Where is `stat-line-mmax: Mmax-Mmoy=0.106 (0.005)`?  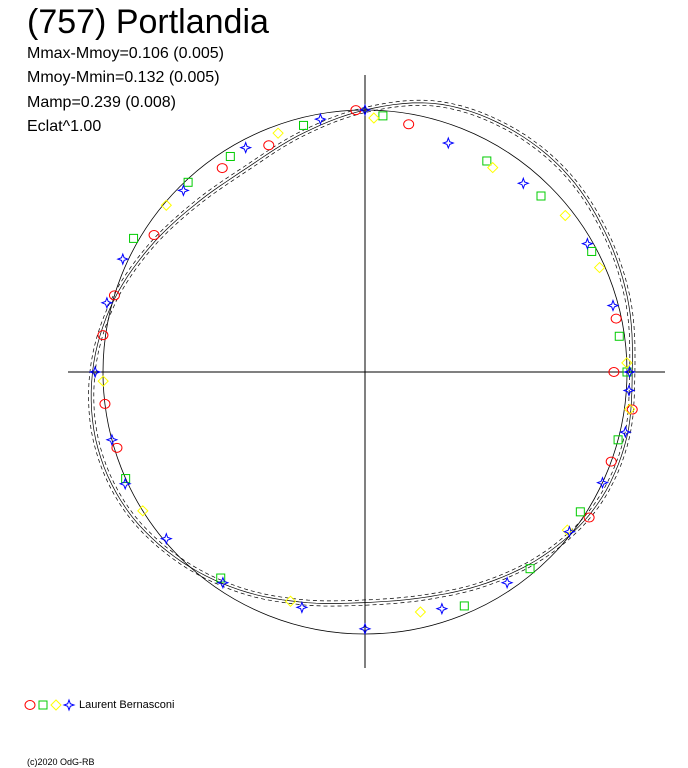
stat-line-mmax: Mmax-Mmoy=0.106 (0.005) is located at coordinates (125, 53).